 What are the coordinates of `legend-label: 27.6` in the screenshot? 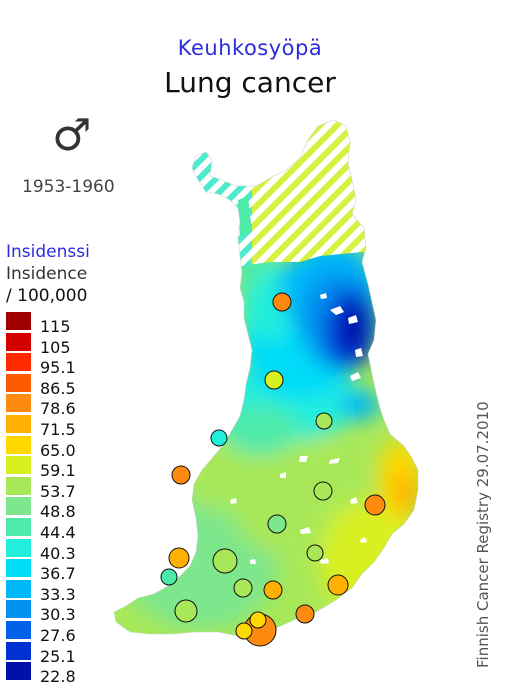 It's located at (58, 635).